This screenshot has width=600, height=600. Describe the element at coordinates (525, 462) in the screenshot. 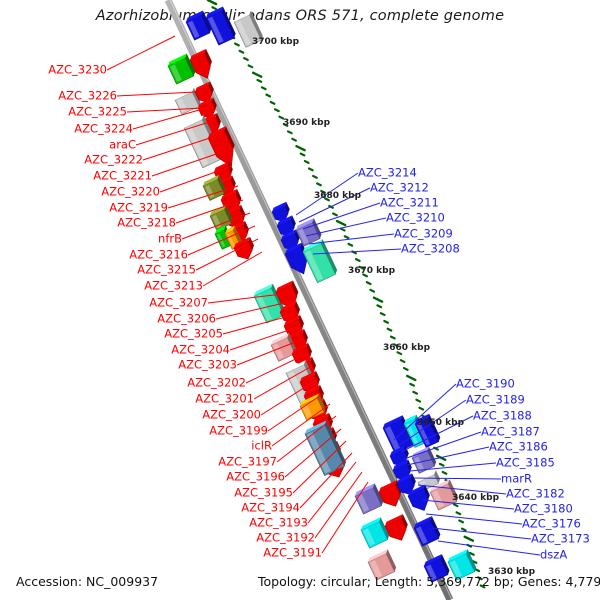

I see `gene-label: AZC_3185` at that location.